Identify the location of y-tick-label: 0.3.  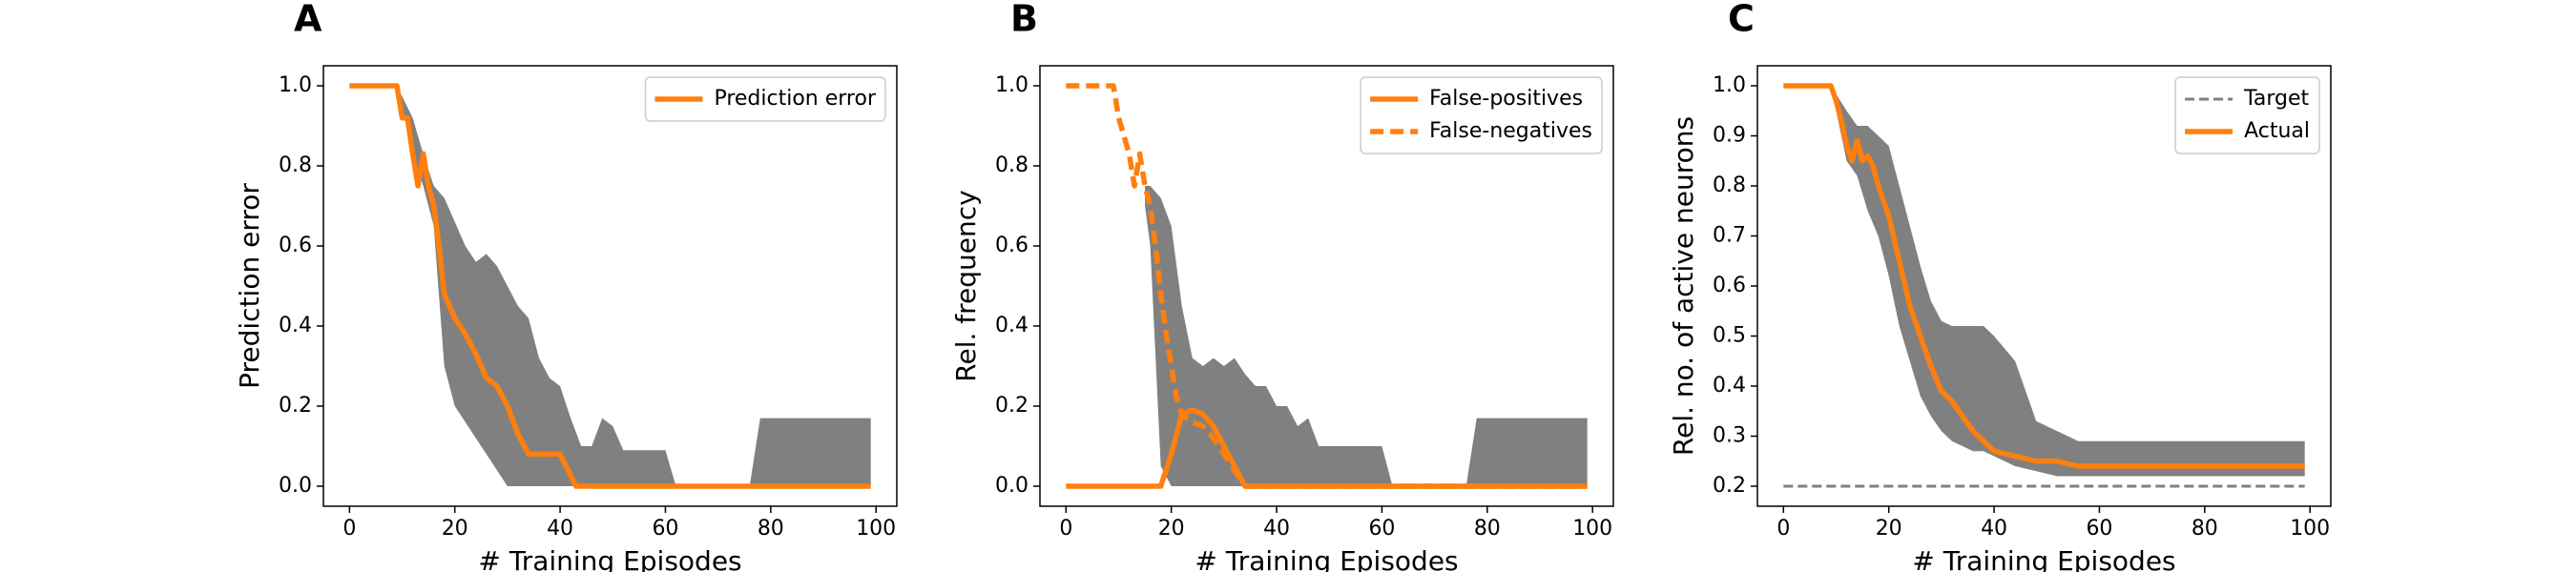
(1729, 436).